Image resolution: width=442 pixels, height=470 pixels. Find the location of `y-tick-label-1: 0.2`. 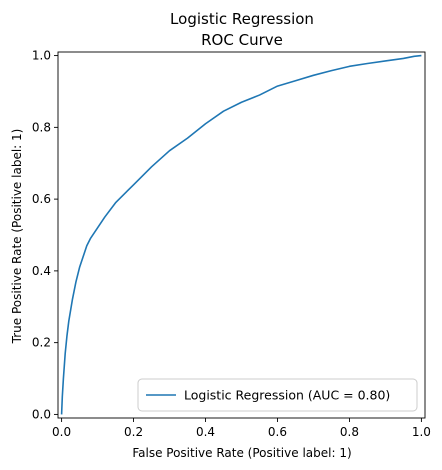

y-tick-label-1: 0.2 is located at coordinates (41, 343).